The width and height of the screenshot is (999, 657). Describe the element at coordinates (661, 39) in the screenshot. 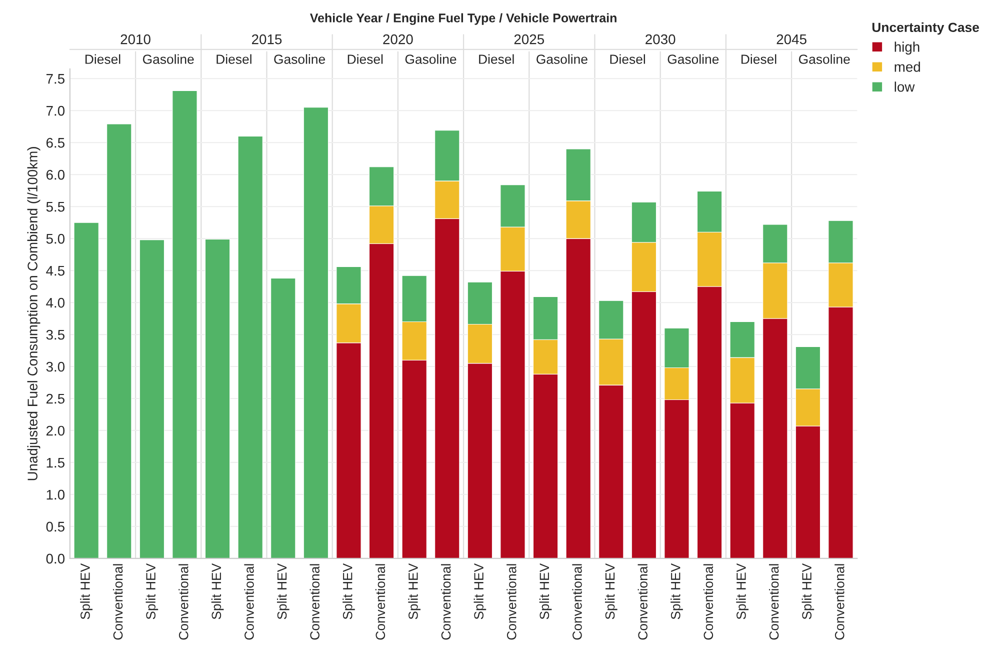

I see `text: 2030` at that location.